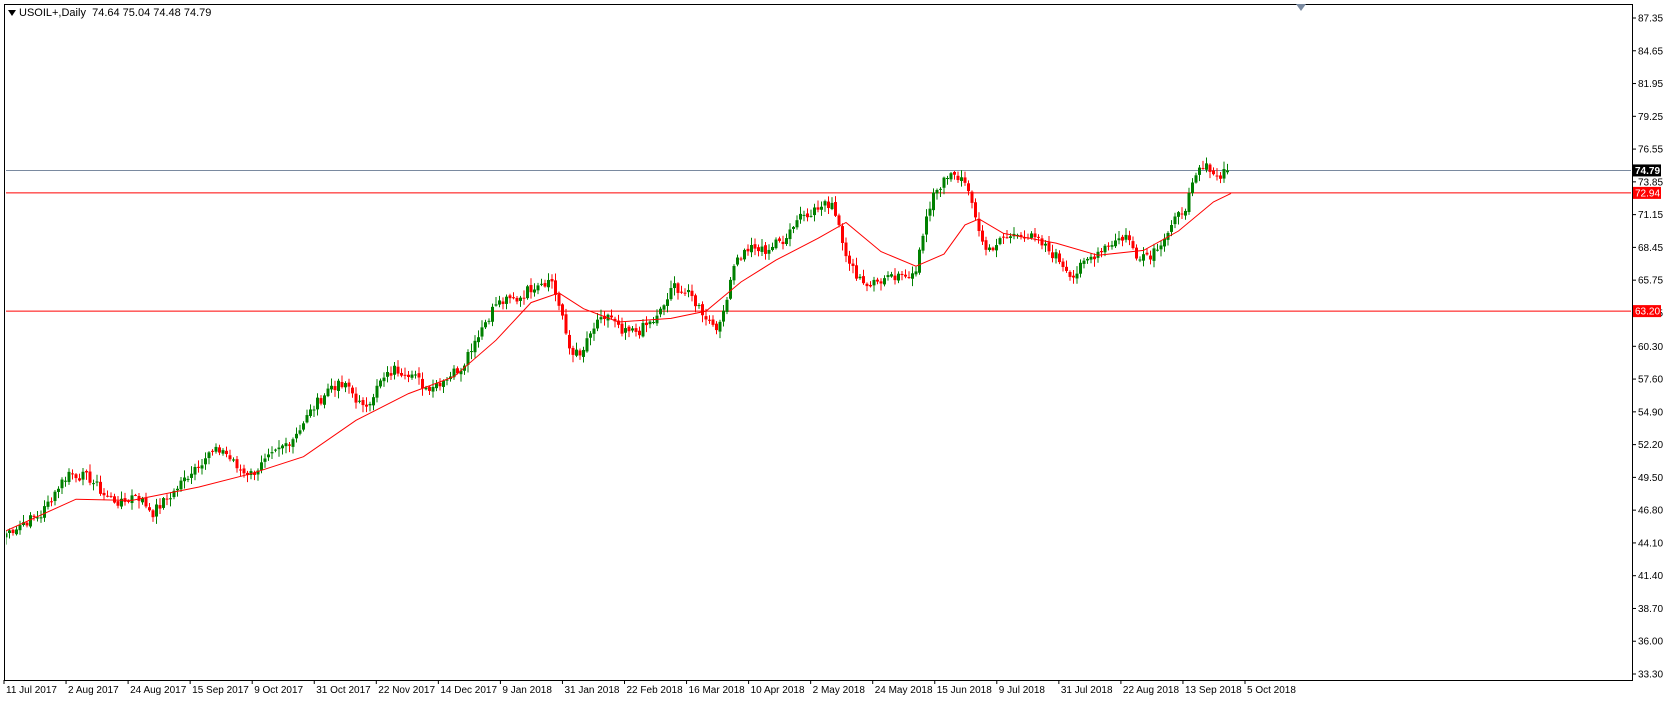 The width and height of the screenshot is (1671, 704). Describe the element at coordinates (1301, 7) in the screenshot. I see `chart-shift-marker-icon` at that location.